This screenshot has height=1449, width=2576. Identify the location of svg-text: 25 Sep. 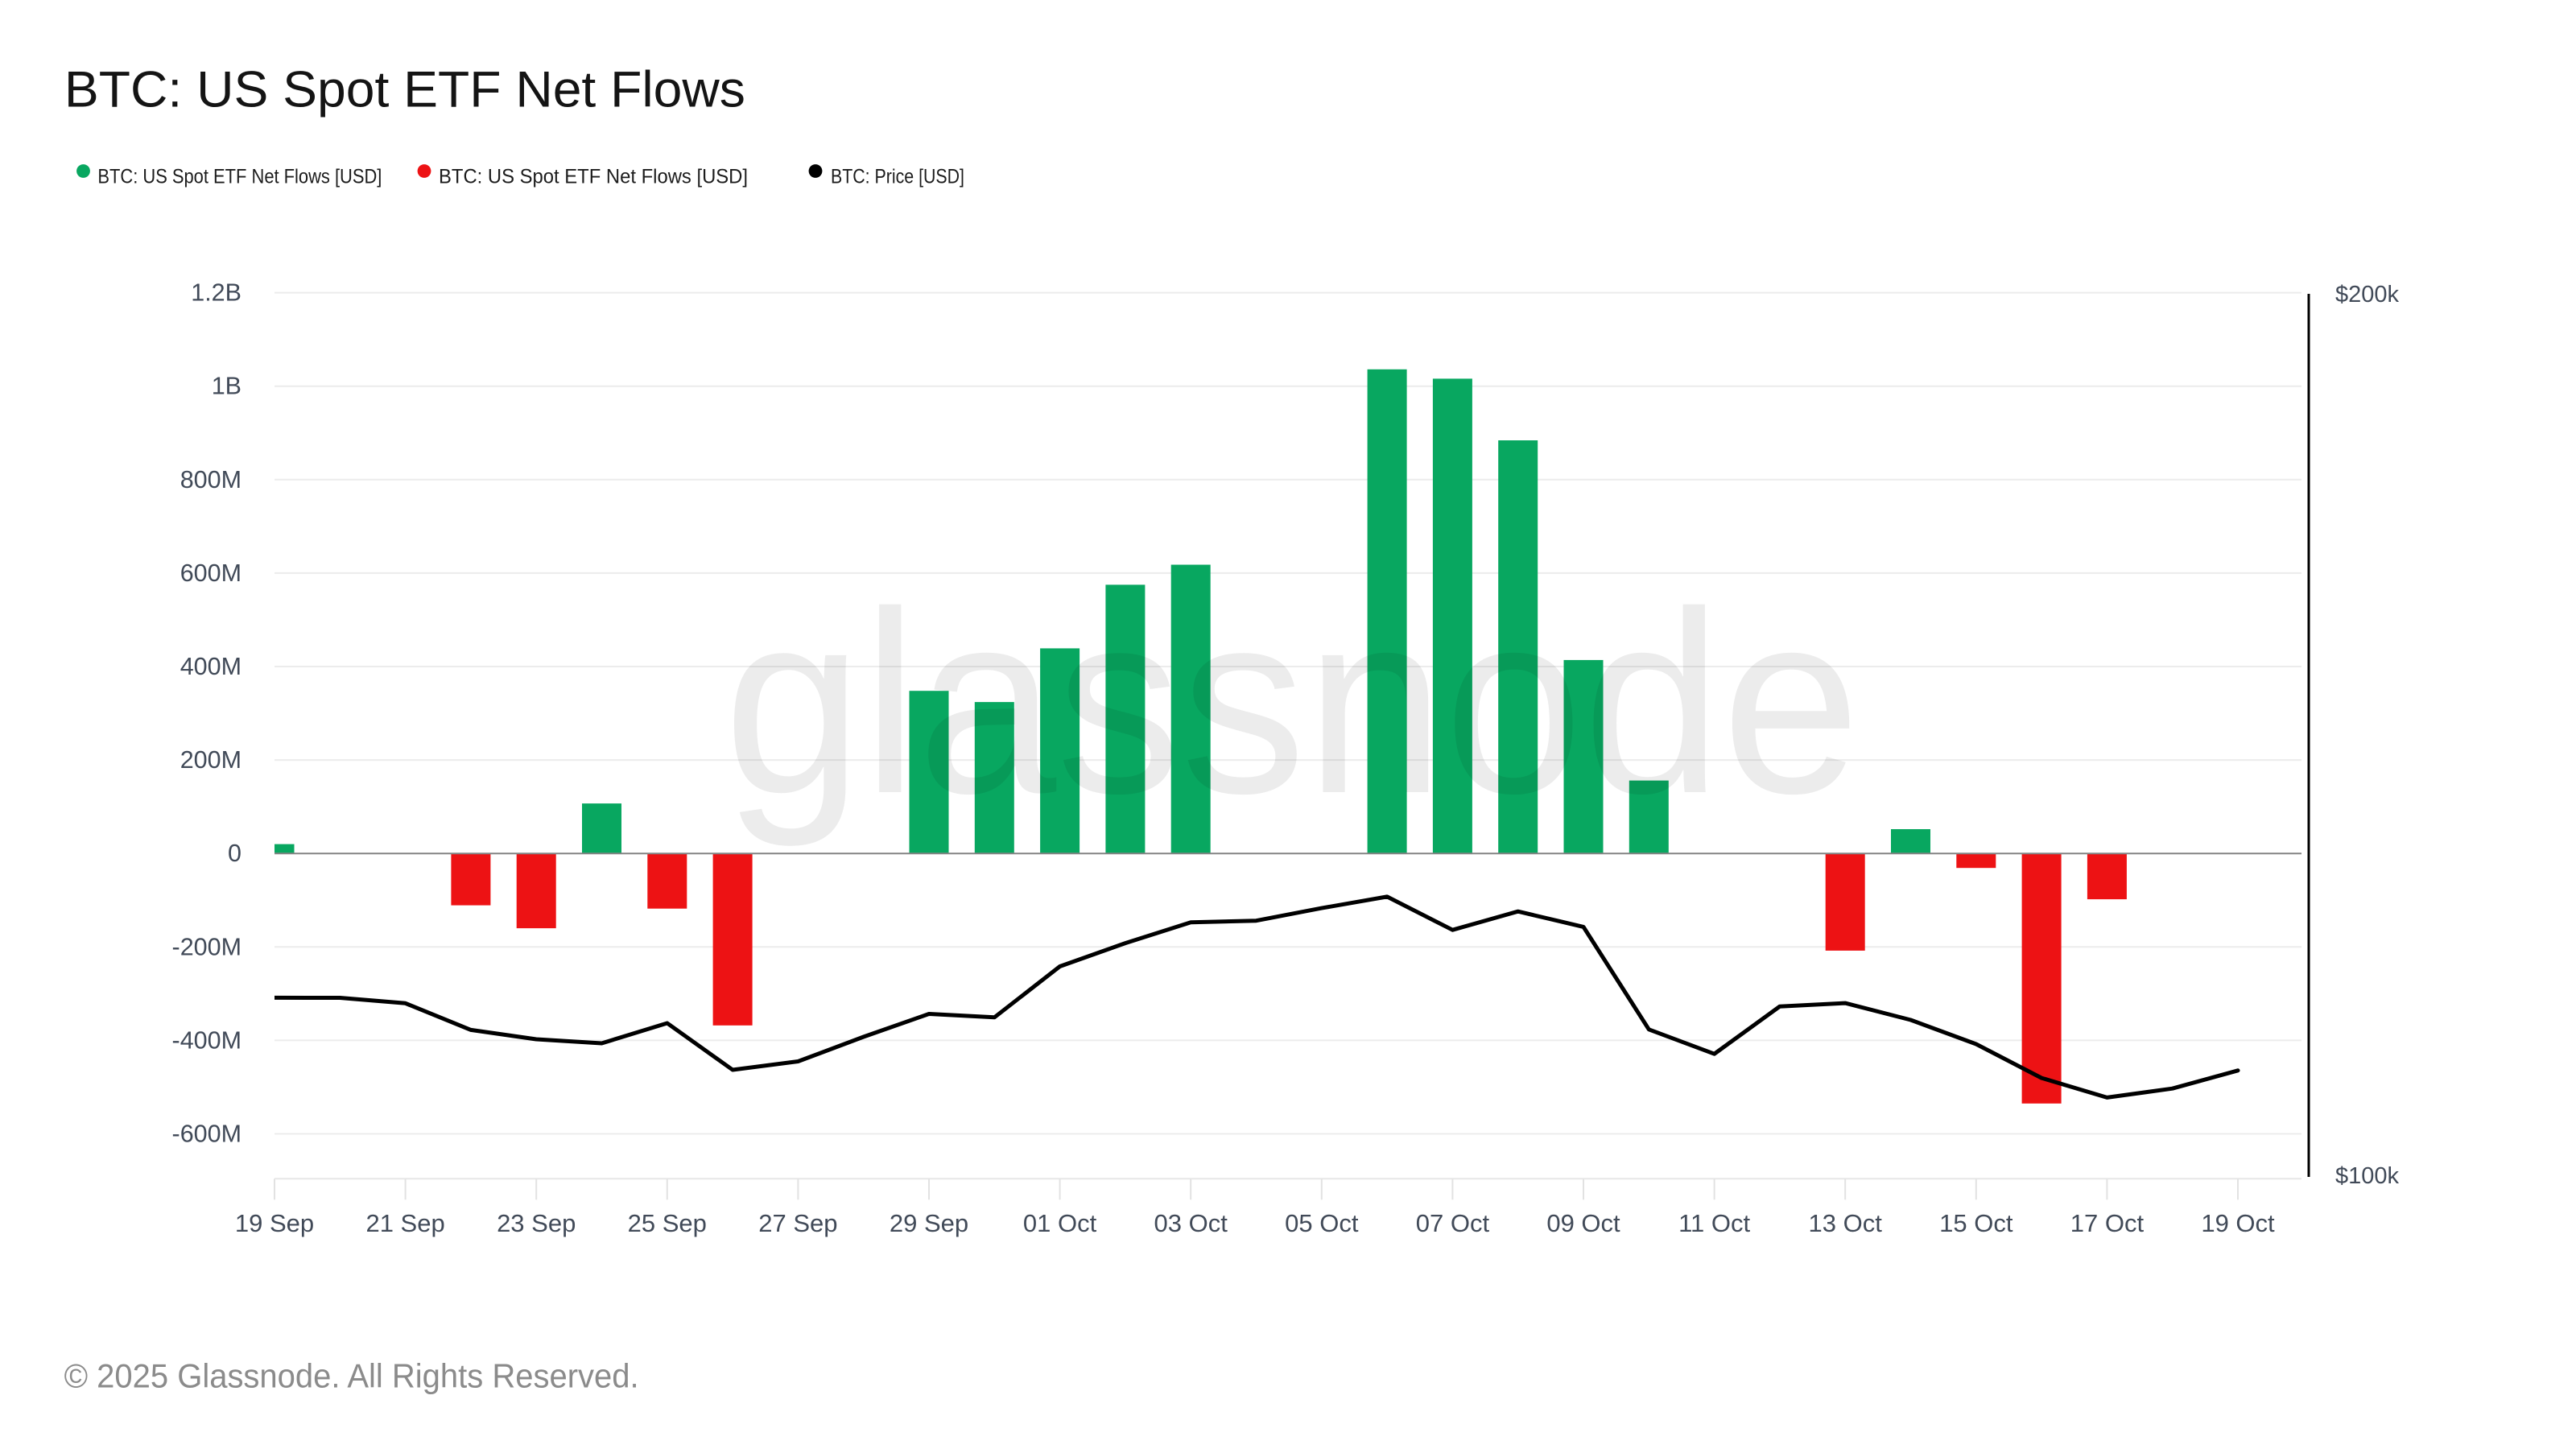
(667, 1223).